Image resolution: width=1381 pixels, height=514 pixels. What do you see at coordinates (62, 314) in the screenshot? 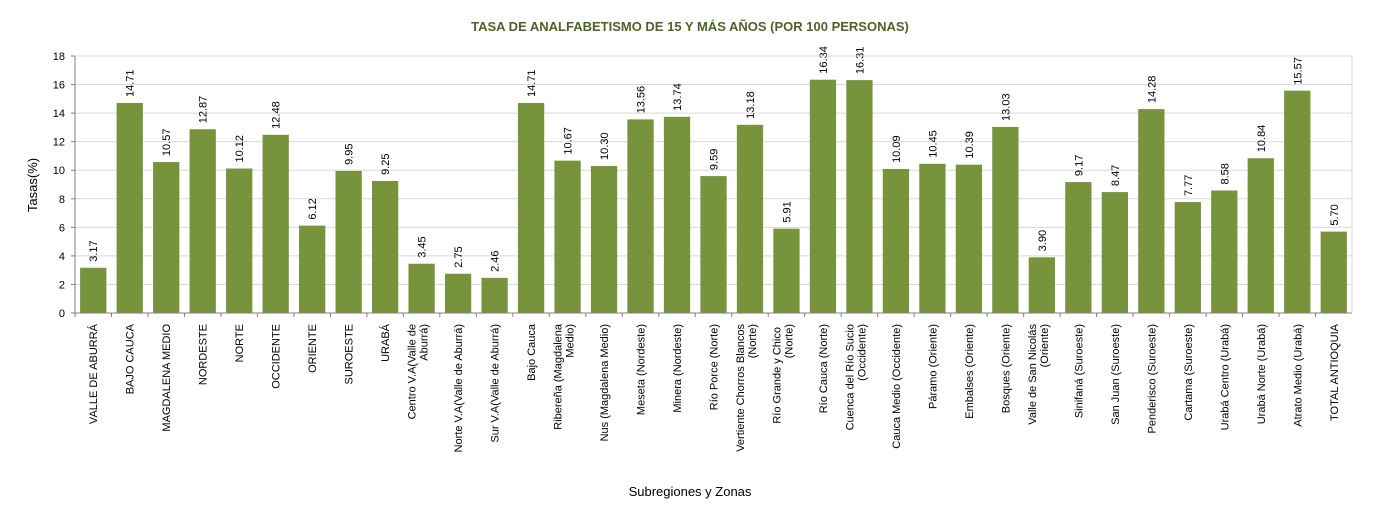
I see `y-tick-label: 0` at bounding box center [62, 314].